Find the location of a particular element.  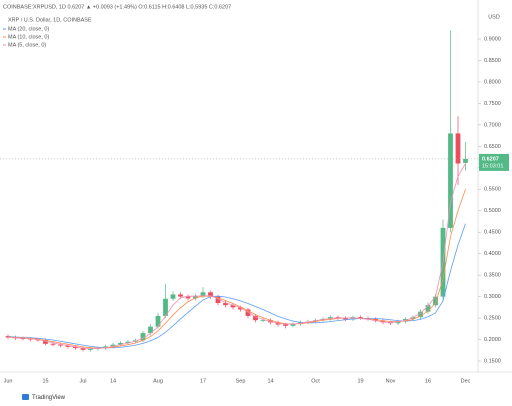

x-tick-label: 16 is located at coordinates (428, 381).